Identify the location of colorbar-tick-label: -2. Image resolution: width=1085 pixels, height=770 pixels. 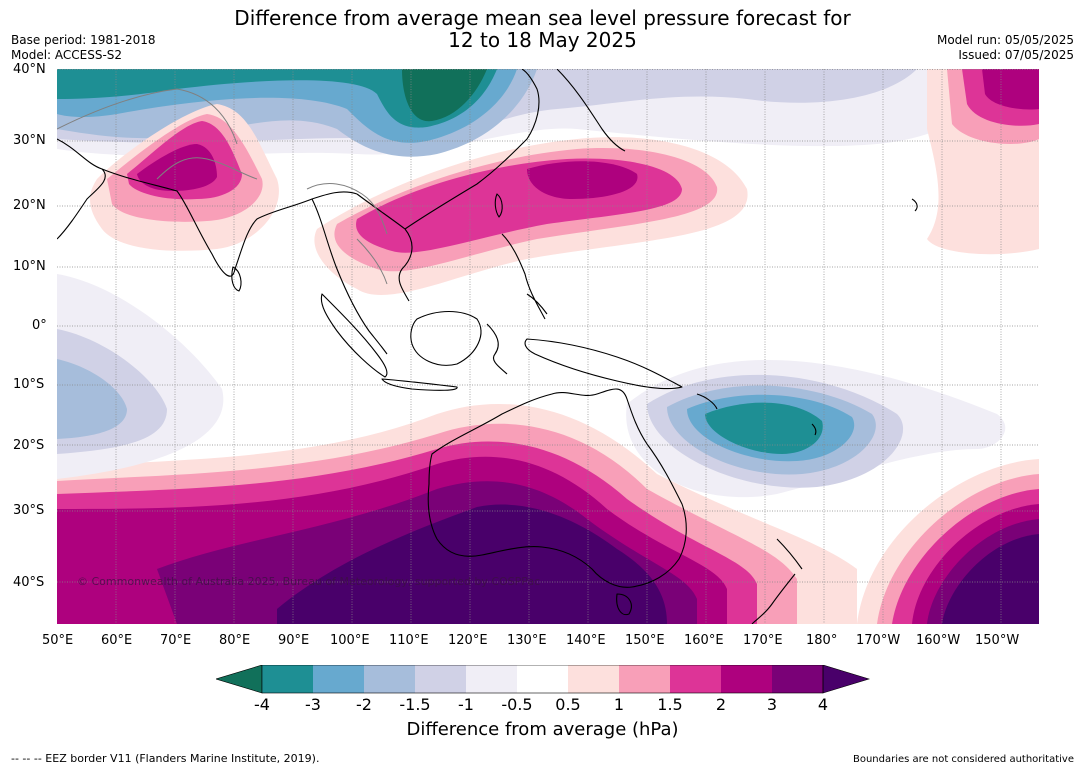
(364, 704).